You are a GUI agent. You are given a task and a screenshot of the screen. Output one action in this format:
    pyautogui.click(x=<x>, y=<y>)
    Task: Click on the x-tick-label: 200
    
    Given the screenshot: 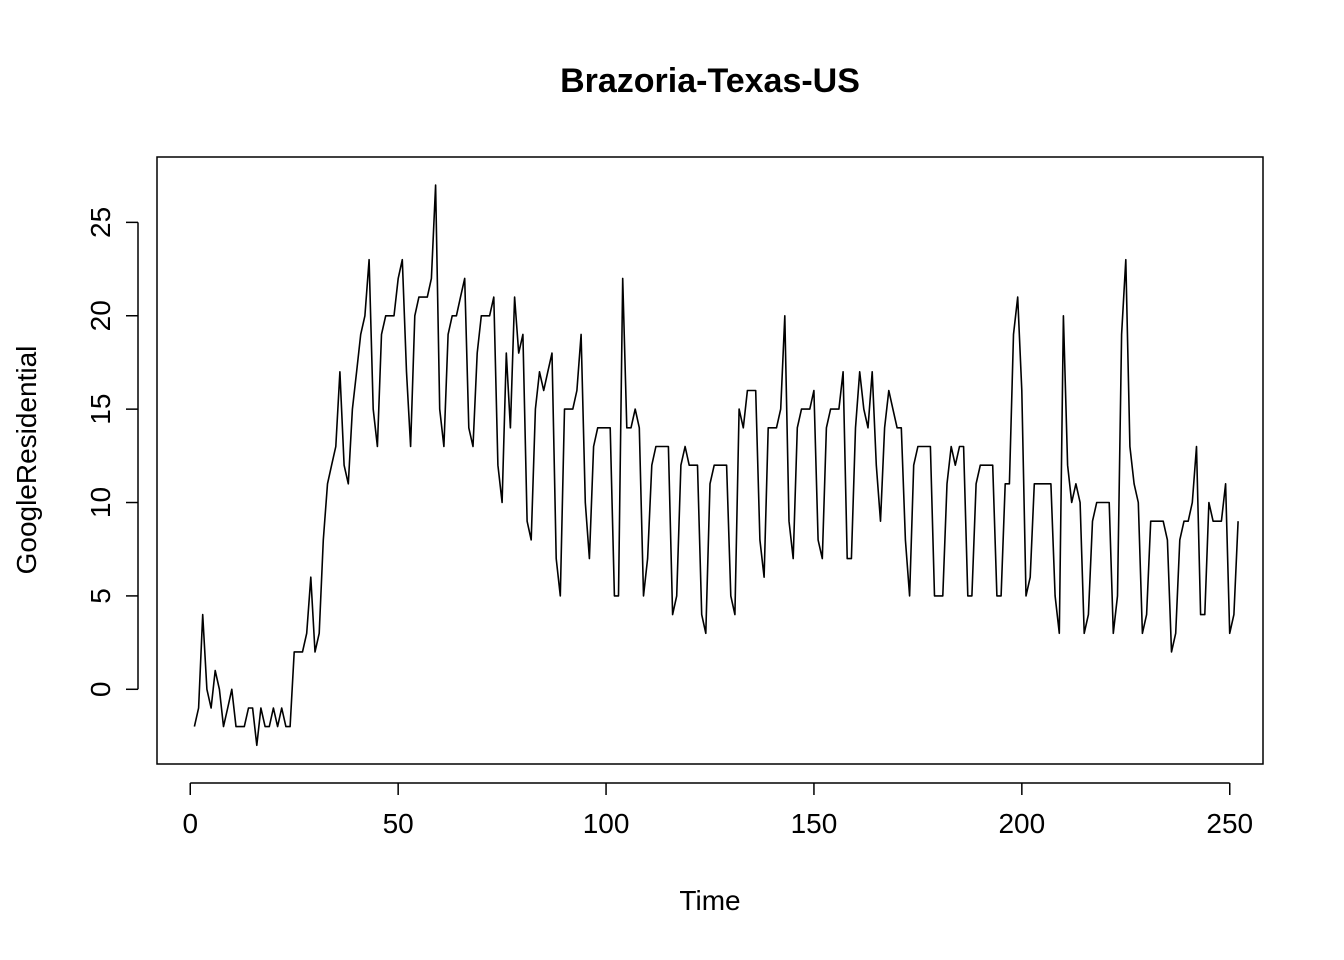 What is the action you would take?
    pyautogui.click(x=1021, y=823)
    